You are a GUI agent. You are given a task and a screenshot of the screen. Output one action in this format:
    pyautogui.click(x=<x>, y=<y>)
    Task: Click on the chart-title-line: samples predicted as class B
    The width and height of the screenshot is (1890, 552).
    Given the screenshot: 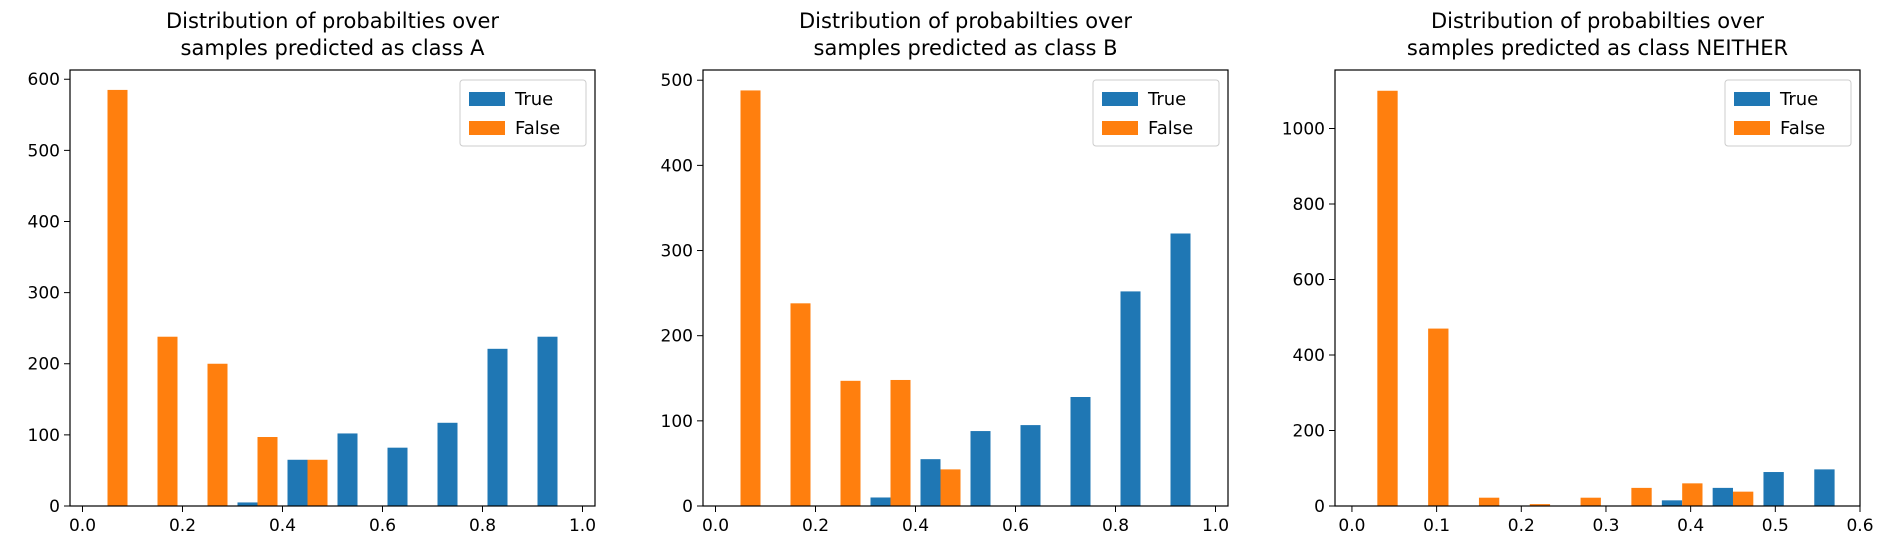 What is the action you would take?
    pyautogui.click(x=966, y=48)
    